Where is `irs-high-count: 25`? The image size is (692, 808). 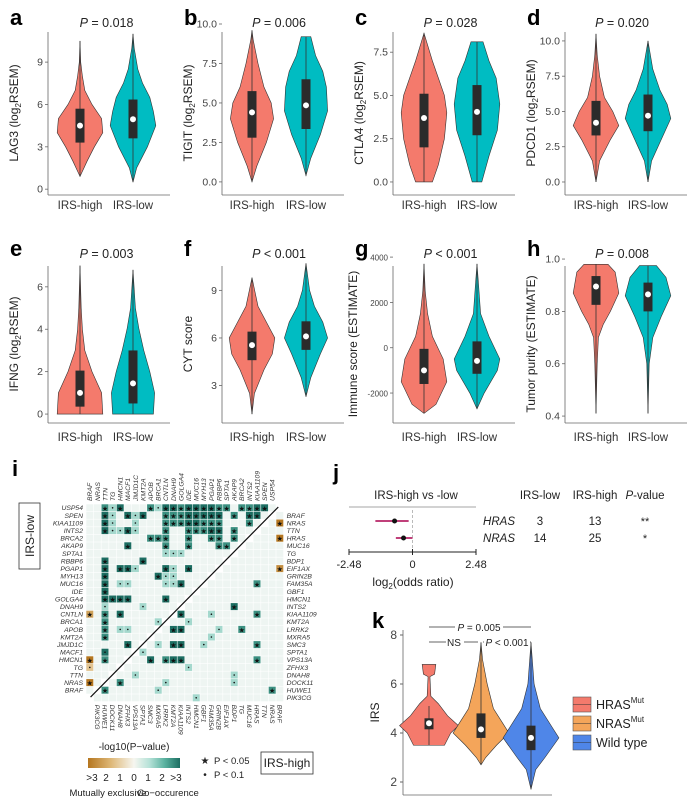
irs-high-count: 25 is located at coordinates (595, 539).